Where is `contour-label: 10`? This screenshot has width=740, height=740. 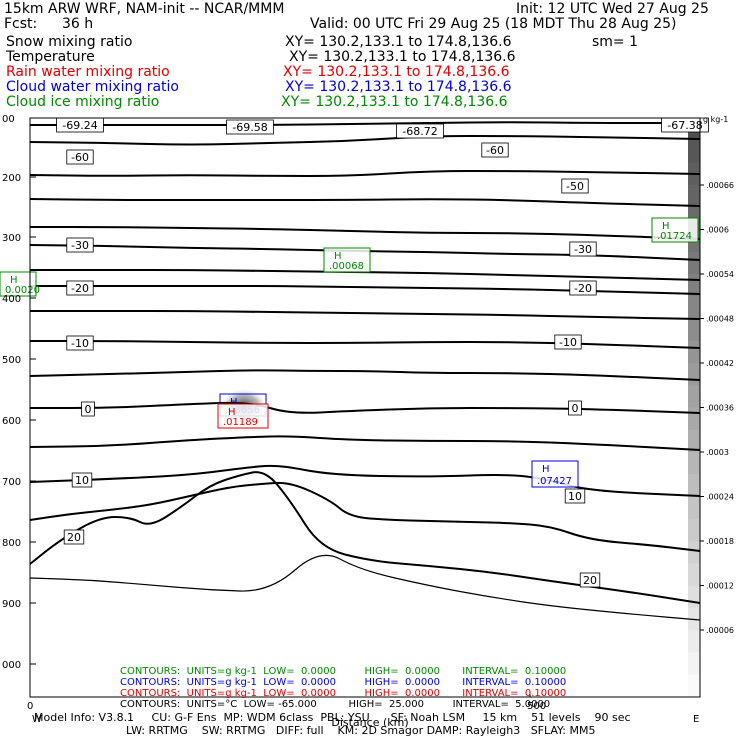
contour-label: 10 is located at coordinates (82, 480).